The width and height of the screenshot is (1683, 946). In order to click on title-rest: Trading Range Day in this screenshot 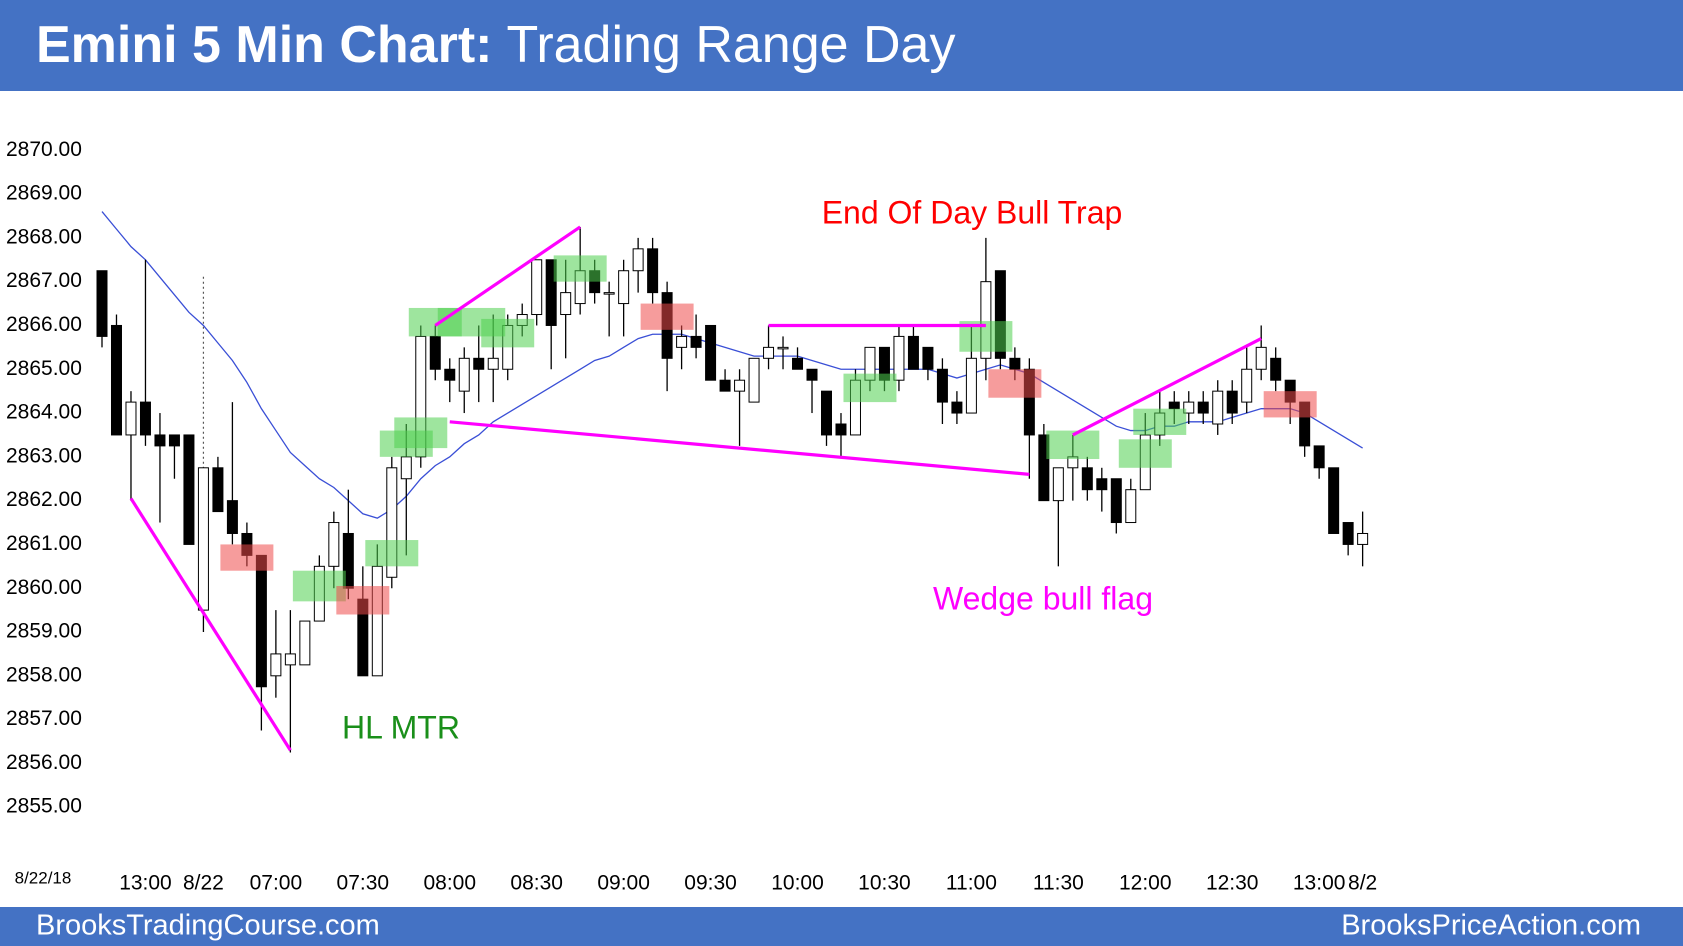, I will do `click(730, 45)`.